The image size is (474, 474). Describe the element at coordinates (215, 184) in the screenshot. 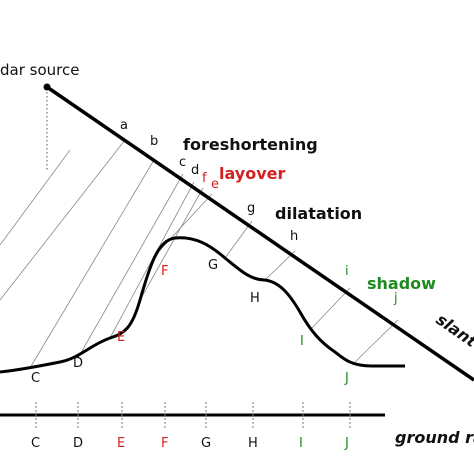

I see `slant-point: e` at that location.